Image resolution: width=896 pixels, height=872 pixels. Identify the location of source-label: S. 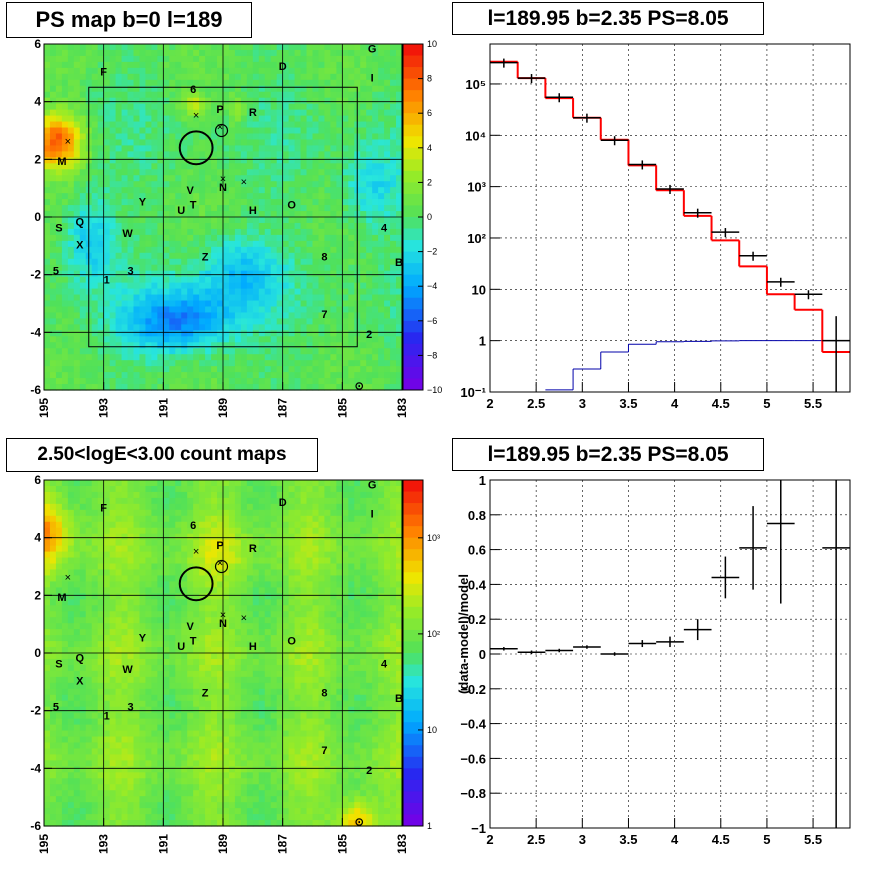
(58, 664).